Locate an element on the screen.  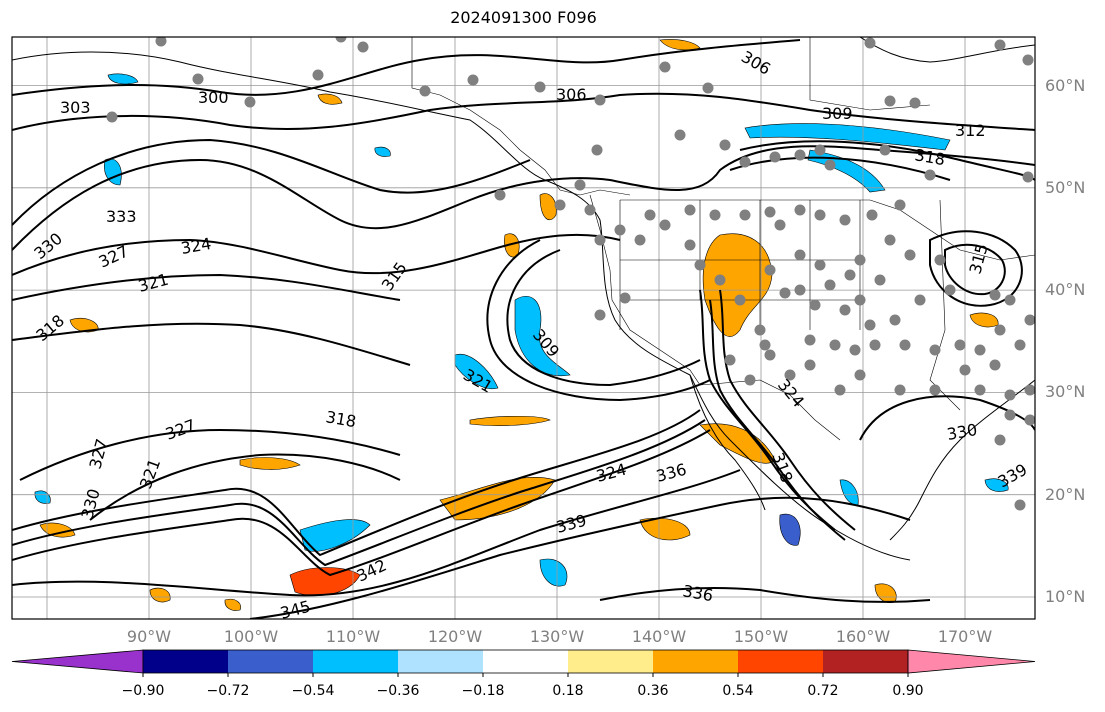
longitude-label: 100°W is located at coordinates (251, 636).